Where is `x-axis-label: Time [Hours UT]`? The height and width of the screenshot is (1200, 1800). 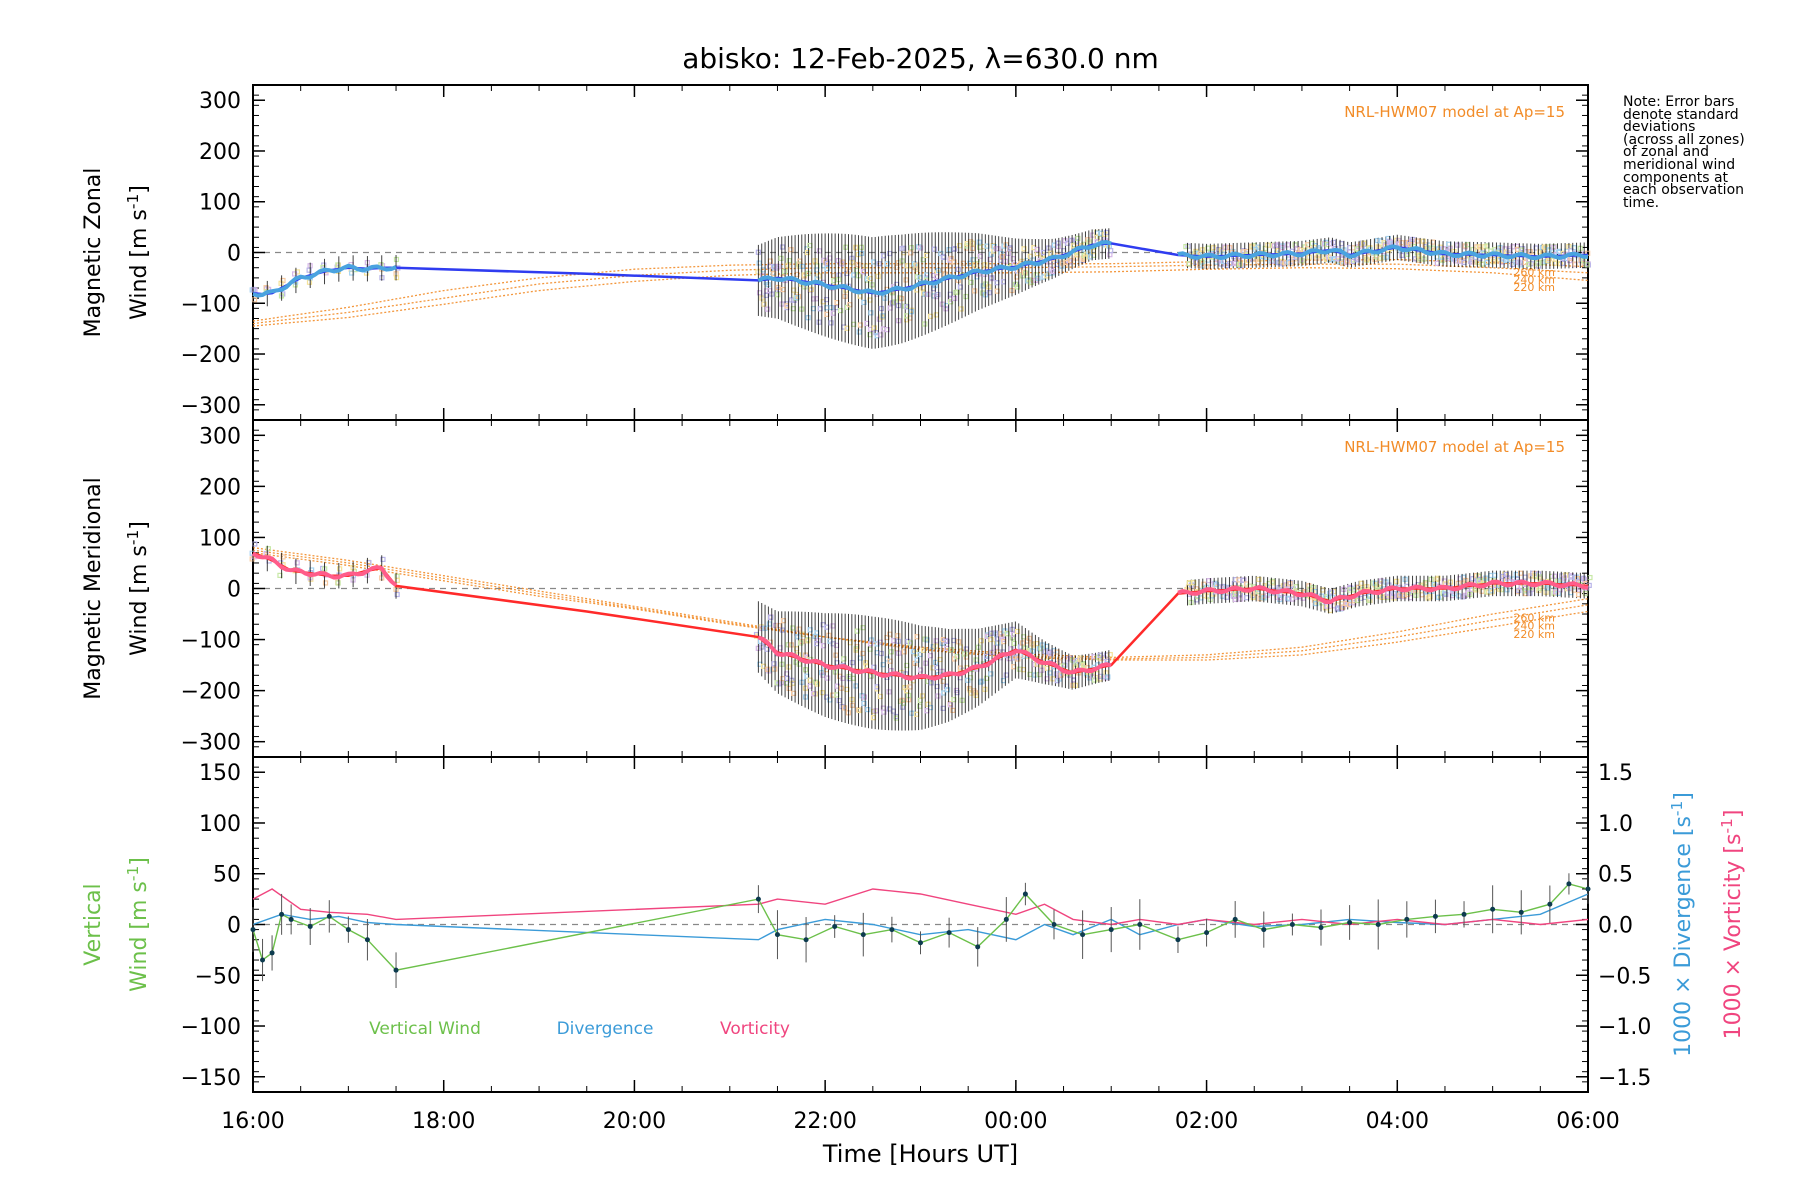 x-axis-label: Time [Hours UT] is located at coordinates (920, 1154).